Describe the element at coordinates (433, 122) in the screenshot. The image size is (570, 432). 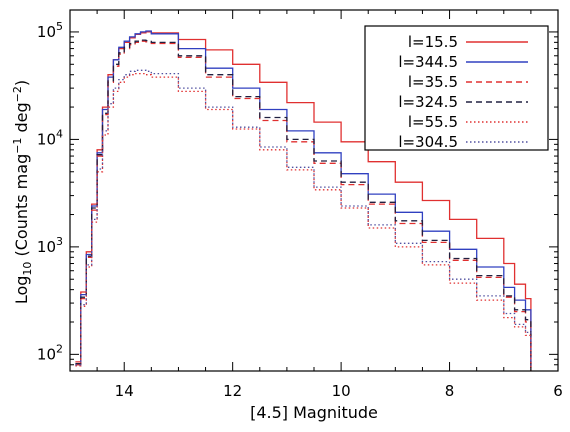
I see `legend-label-5: l=55.5` at that location.